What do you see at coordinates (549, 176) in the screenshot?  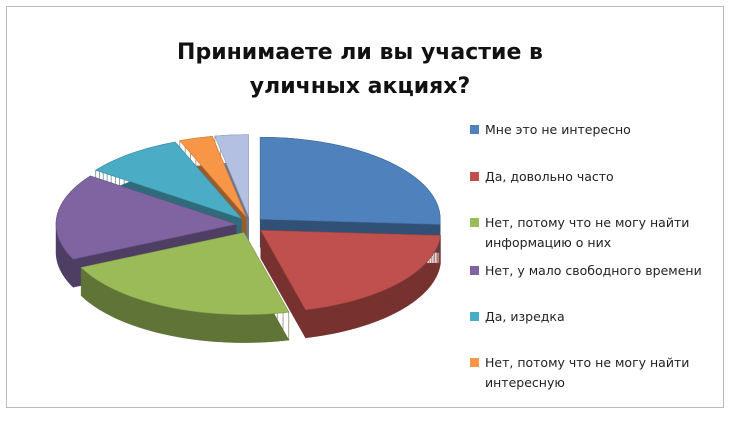 I see `legend-label: Да, довольно часто` at bounding box center [549, 176].